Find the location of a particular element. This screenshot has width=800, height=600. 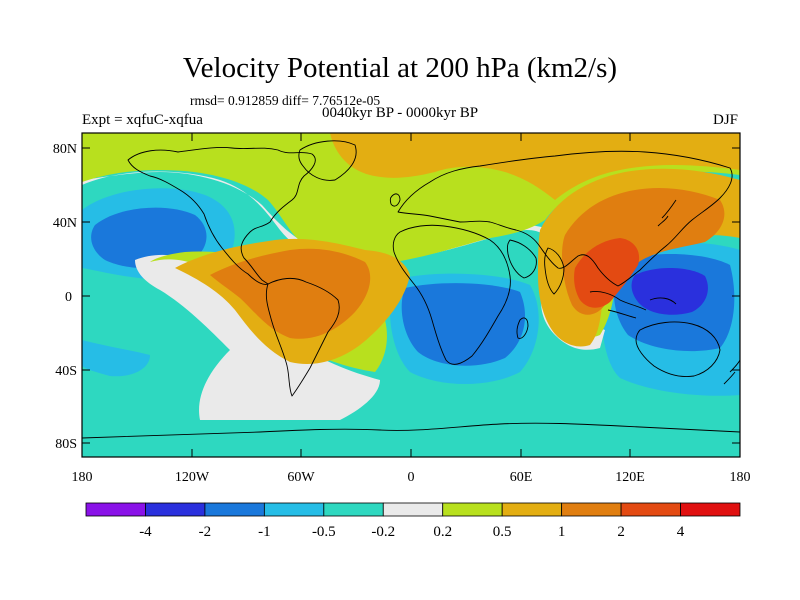

y-tick-label-80s: 80S is located at coordinates (66, 444).